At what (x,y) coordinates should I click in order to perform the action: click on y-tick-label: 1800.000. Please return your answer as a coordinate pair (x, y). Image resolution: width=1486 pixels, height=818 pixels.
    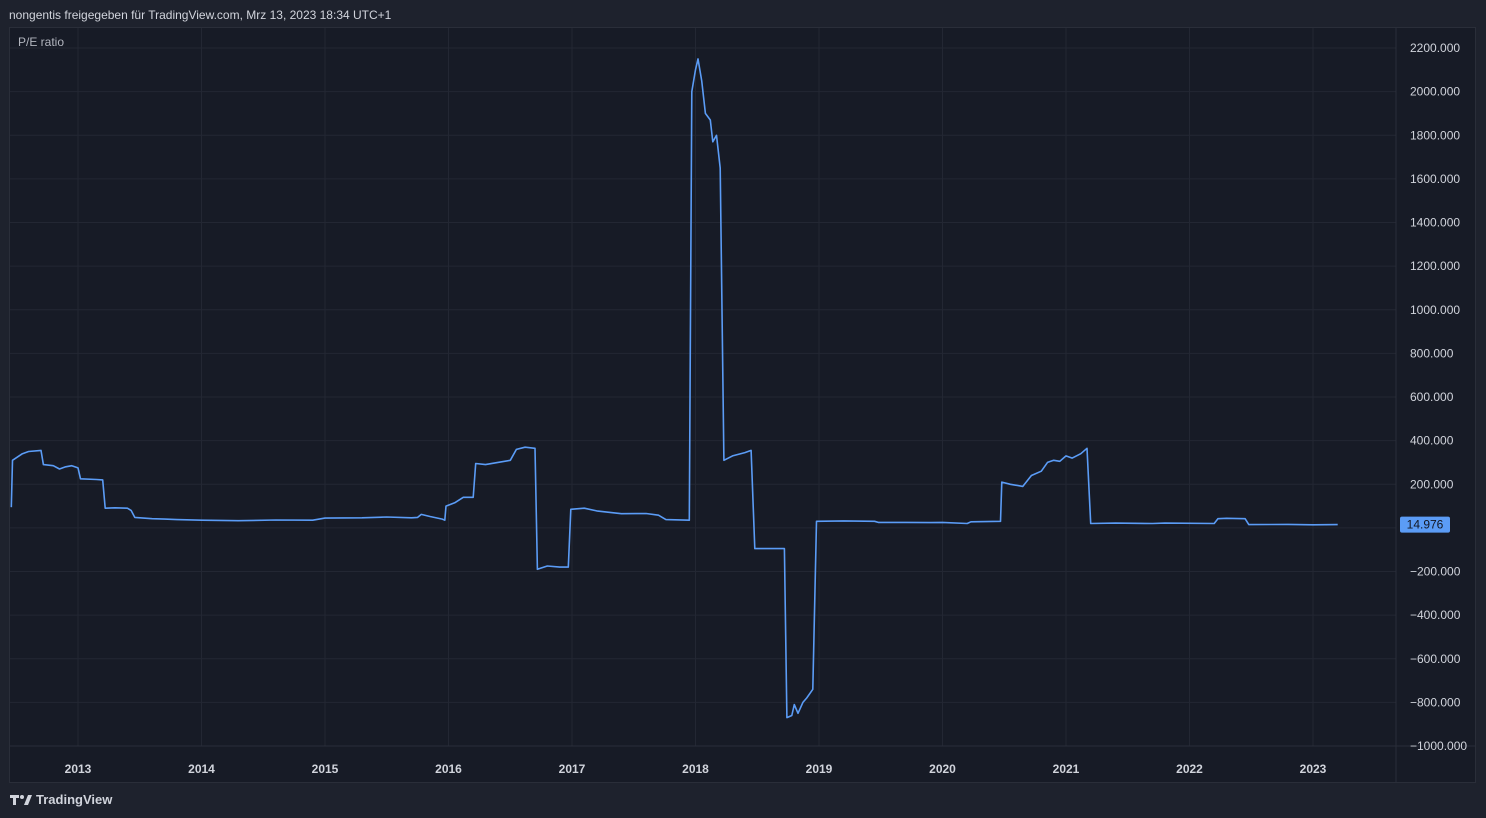
    Looking at the image, I should click on (1435, 135).